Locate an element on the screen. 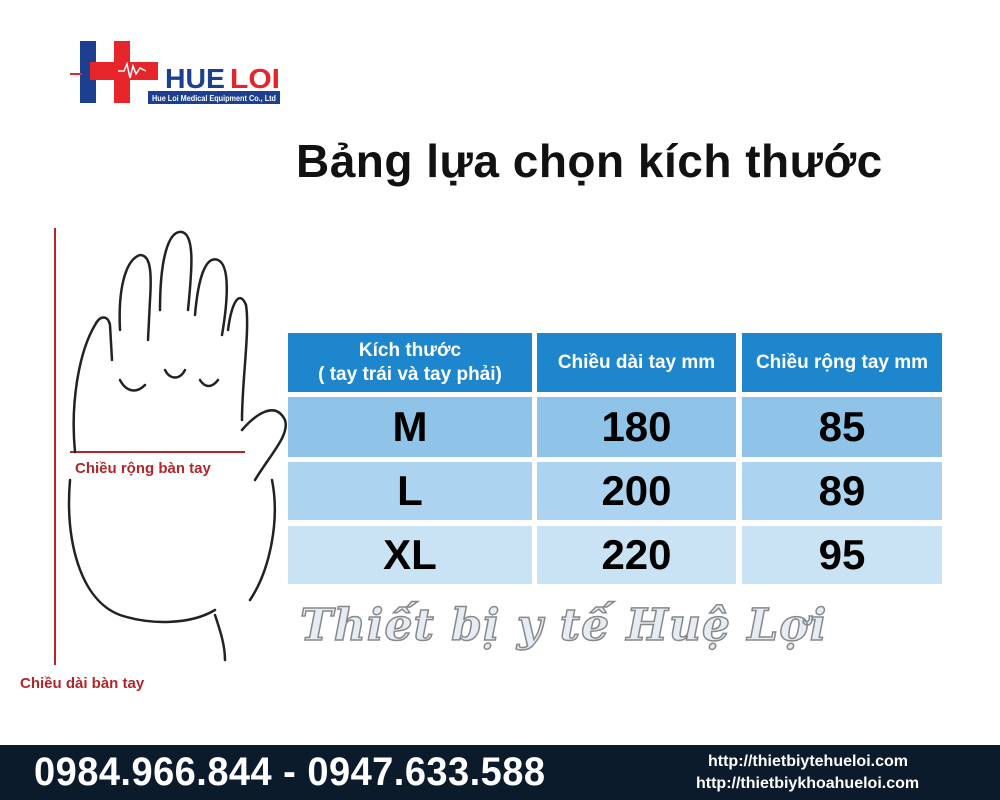 The image size is (1000, 800). watermark: Thiết bị y tế Huệ Lợi is located at coordinates (563, 625).